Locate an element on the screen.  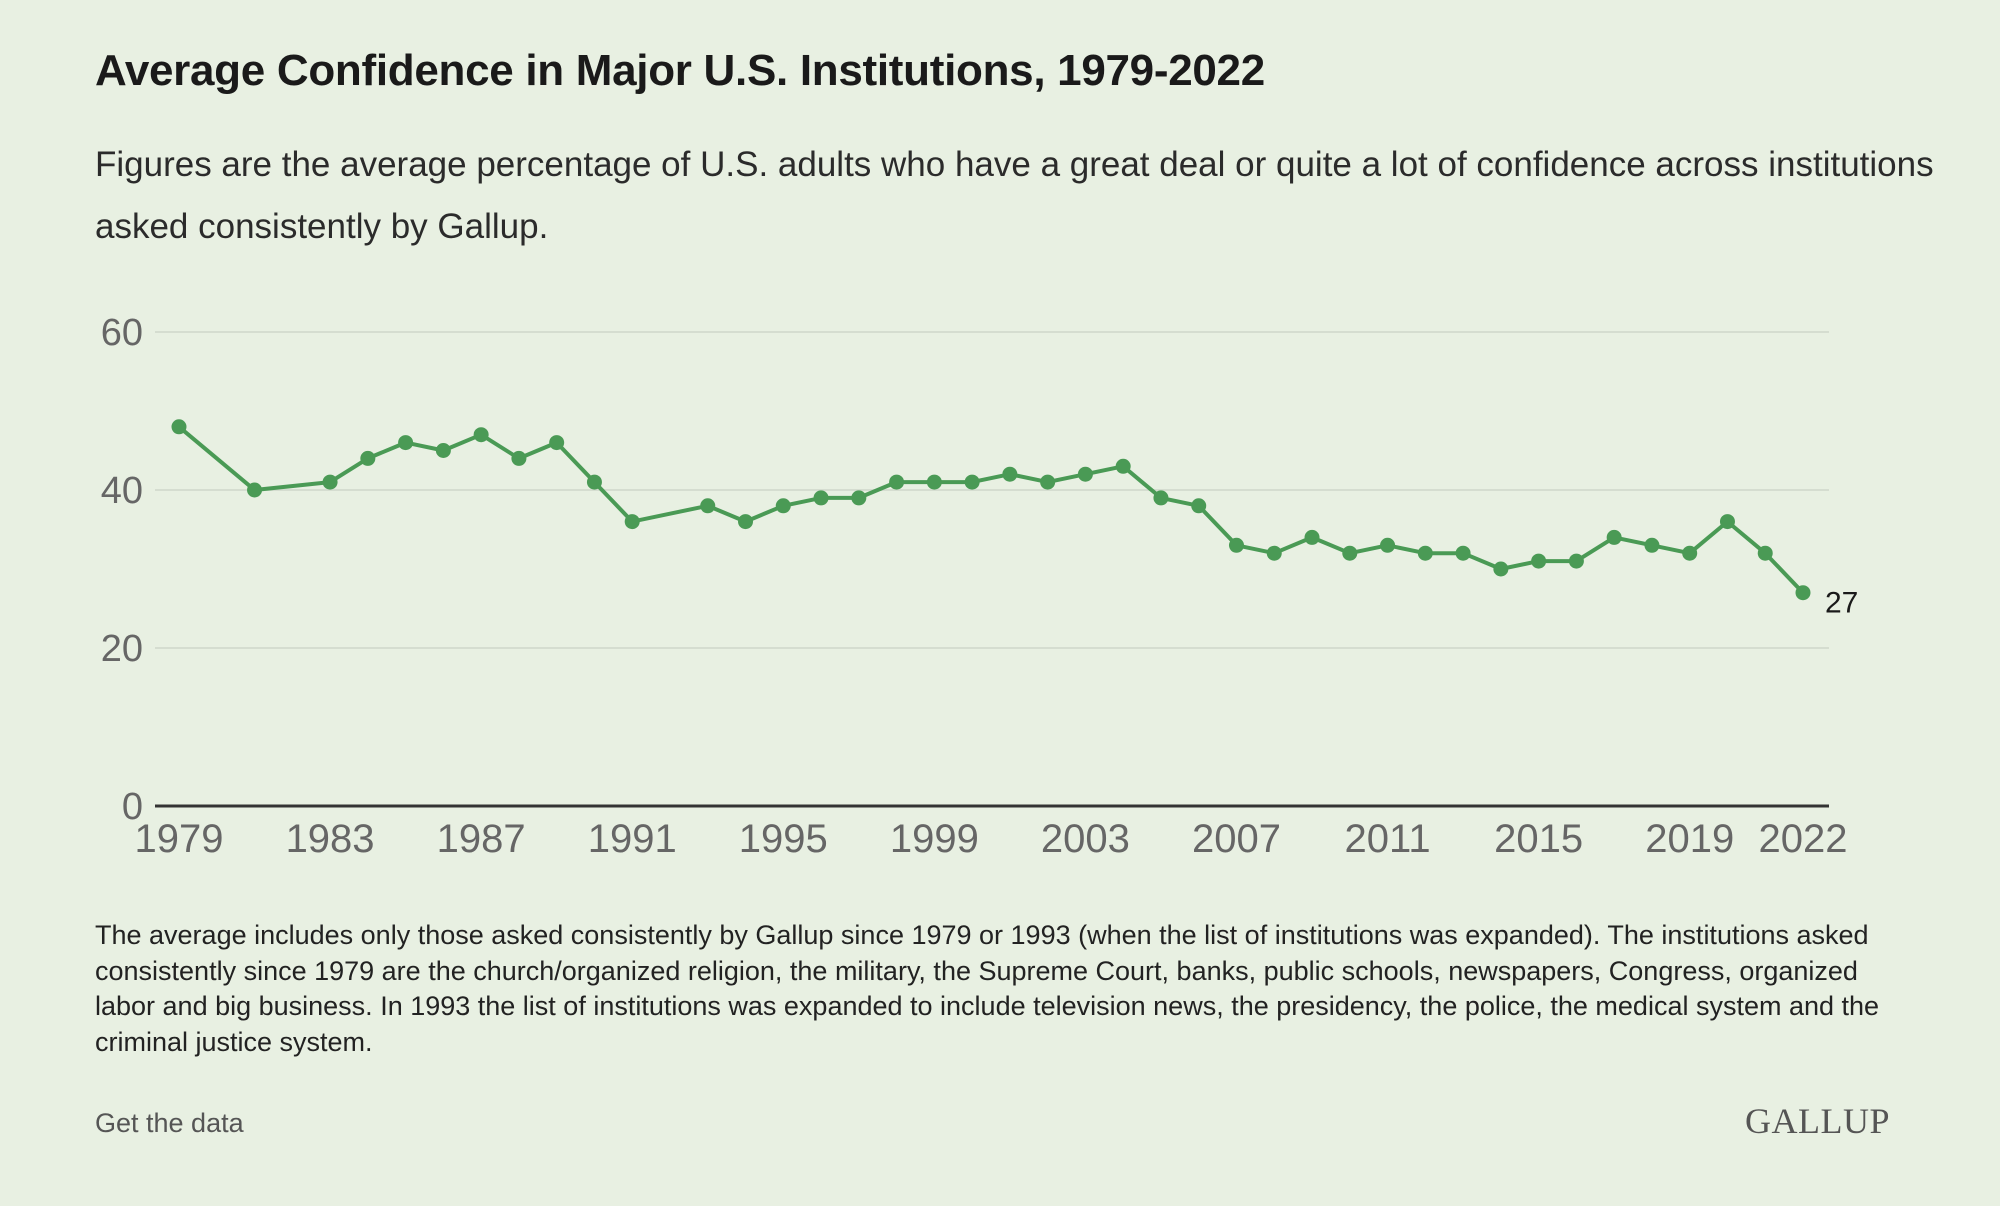
data-point-2012 is located at coordinates (1425, 553).